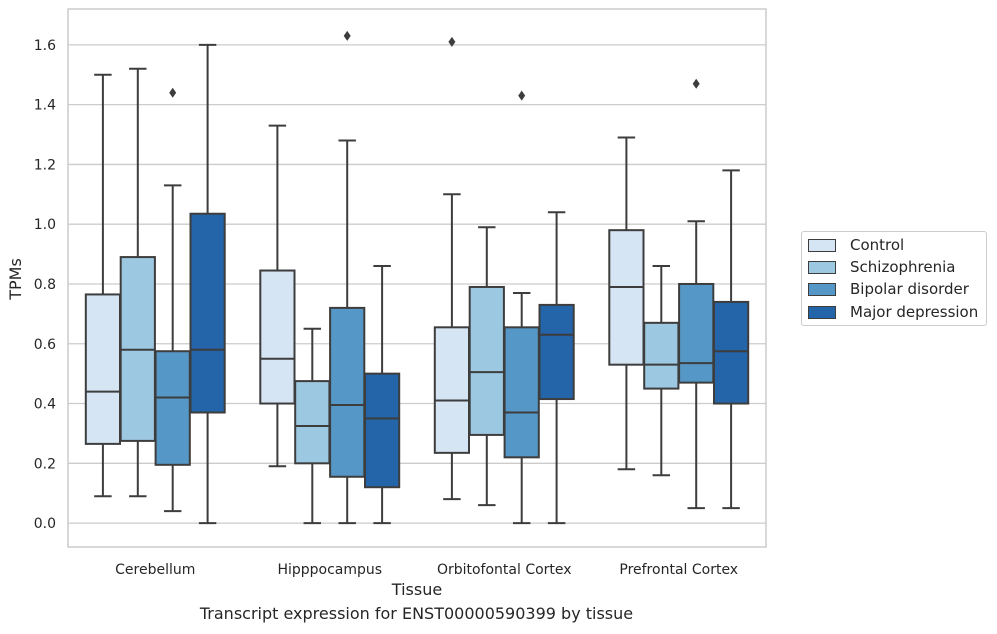 This screenshot has height=634, width=997. Describe the element at coordinates (45, 225) in the screenshot. I see `y-tick-label-5: 1.0` at that location.